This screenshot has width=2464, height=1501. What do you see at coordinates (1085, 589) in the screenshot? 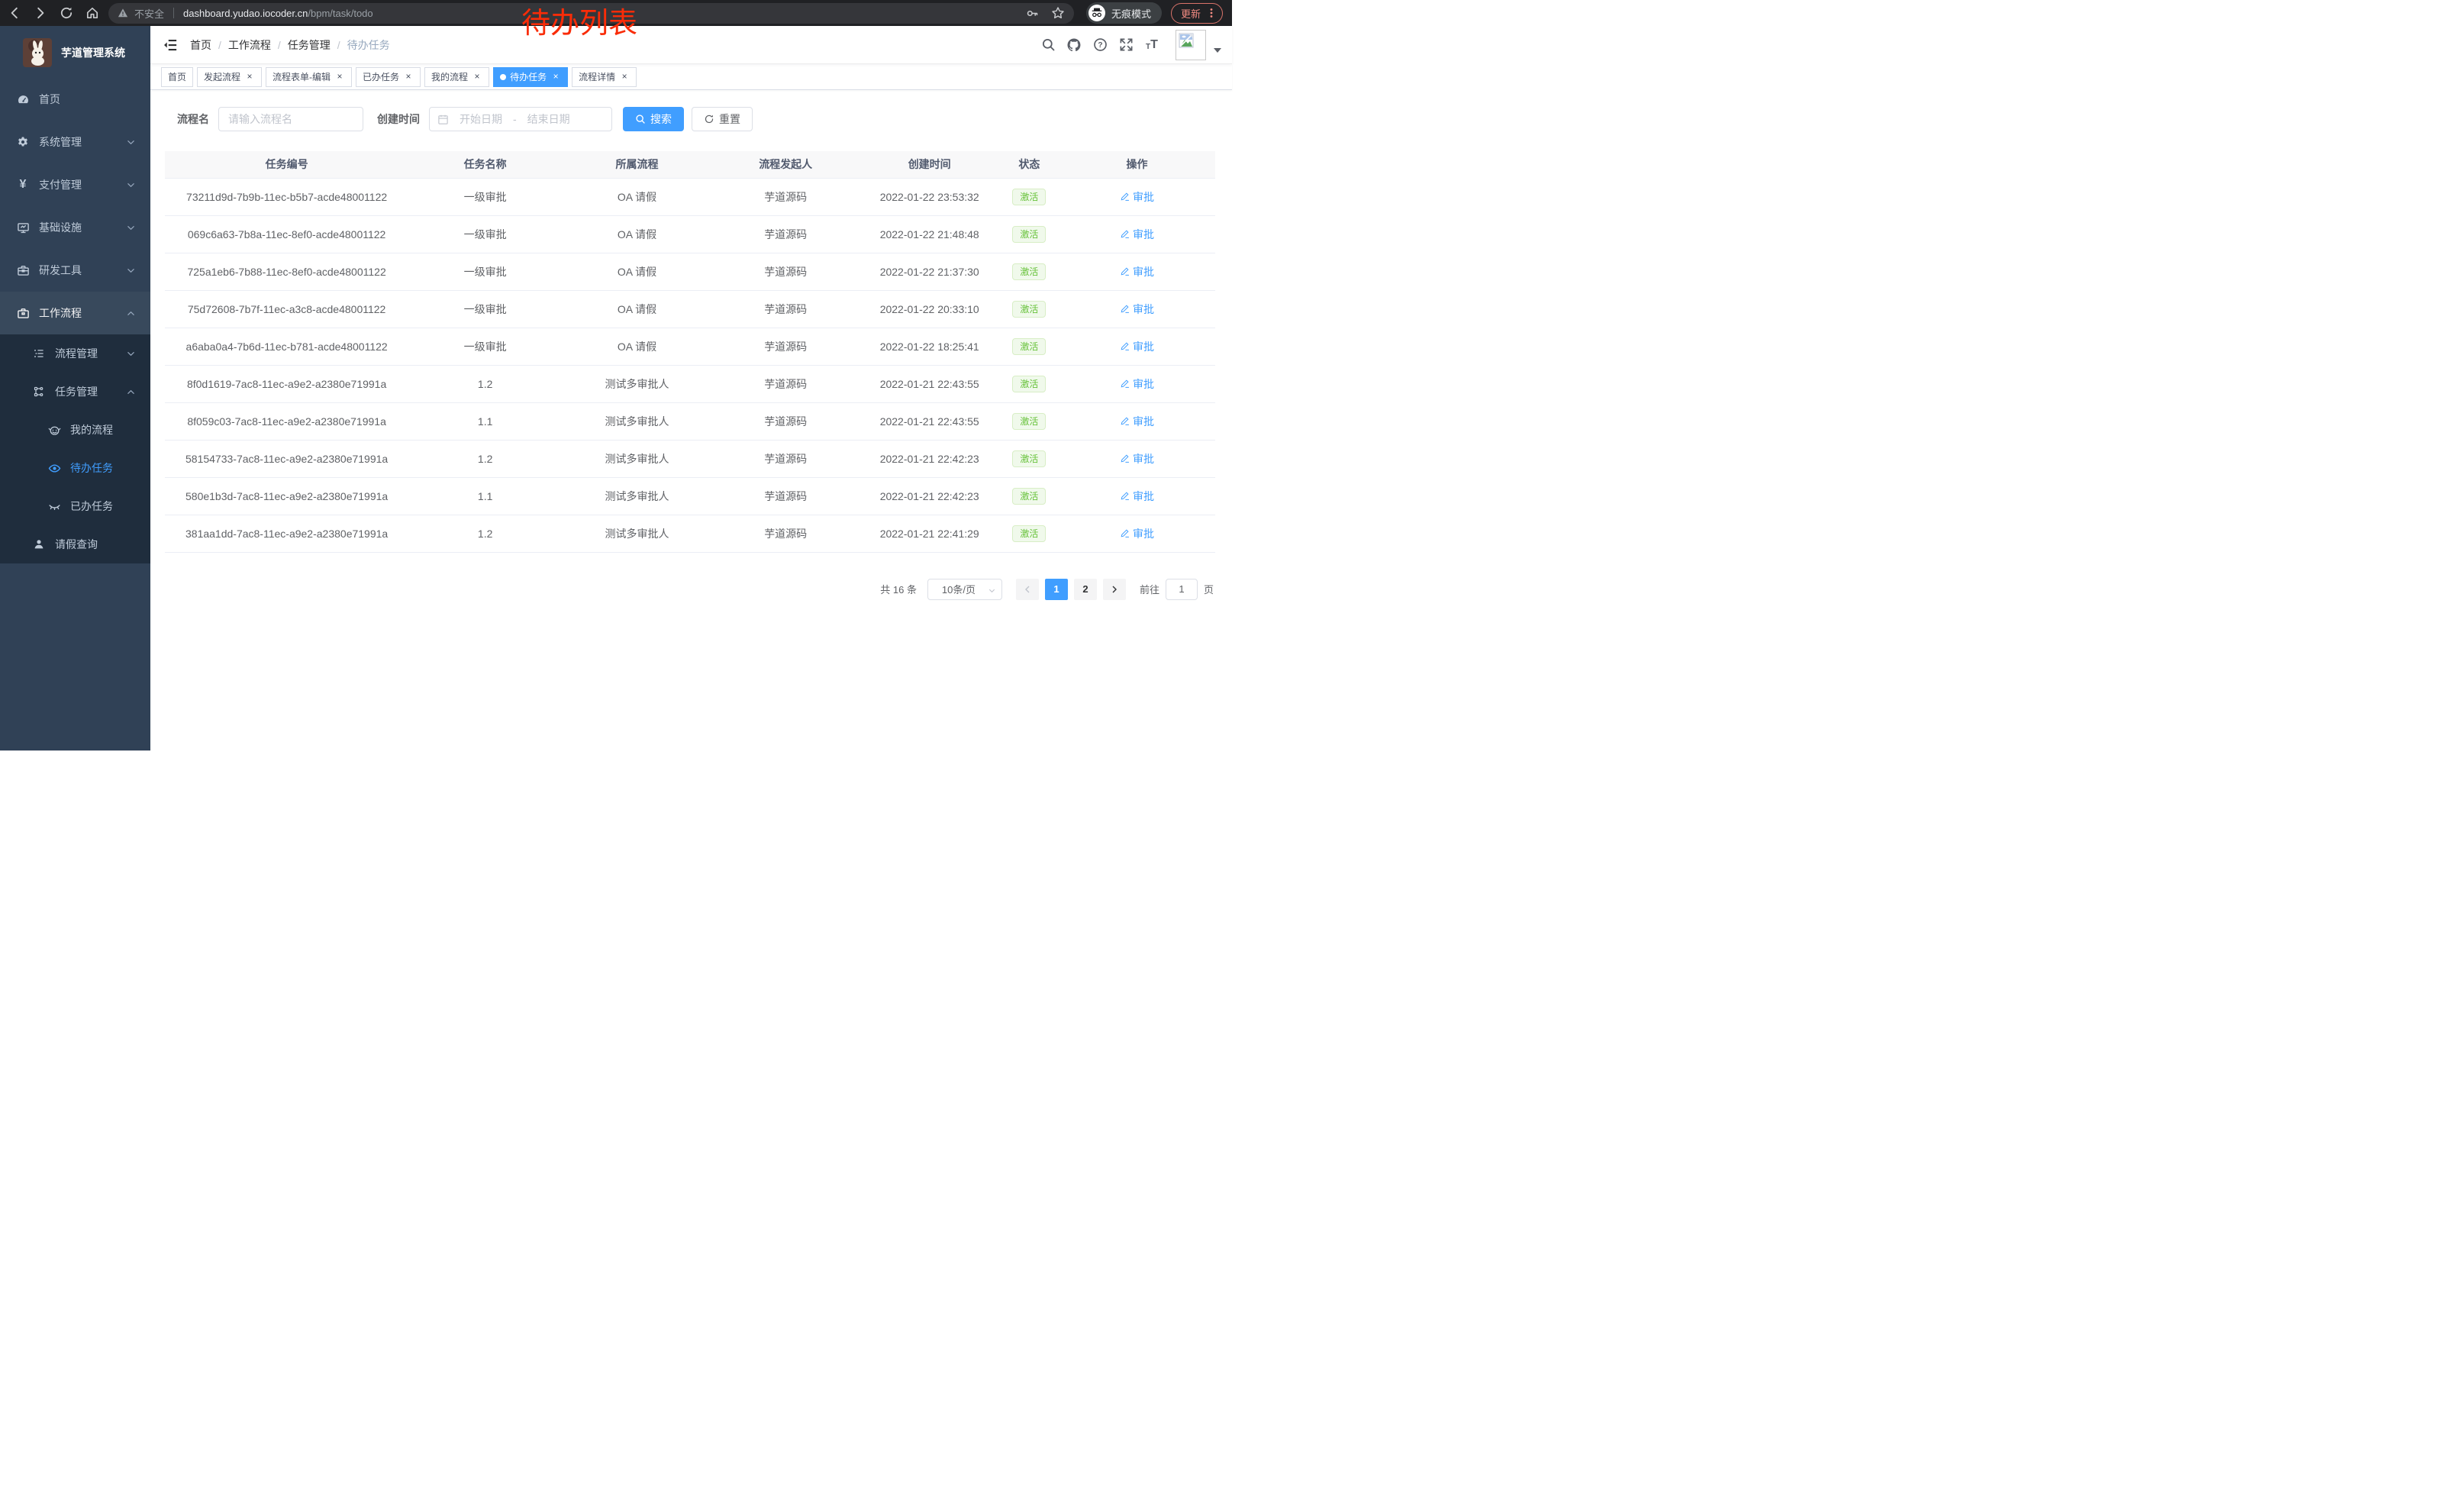
I see `page-button-2: 2` at bounding box center [1085, 589].